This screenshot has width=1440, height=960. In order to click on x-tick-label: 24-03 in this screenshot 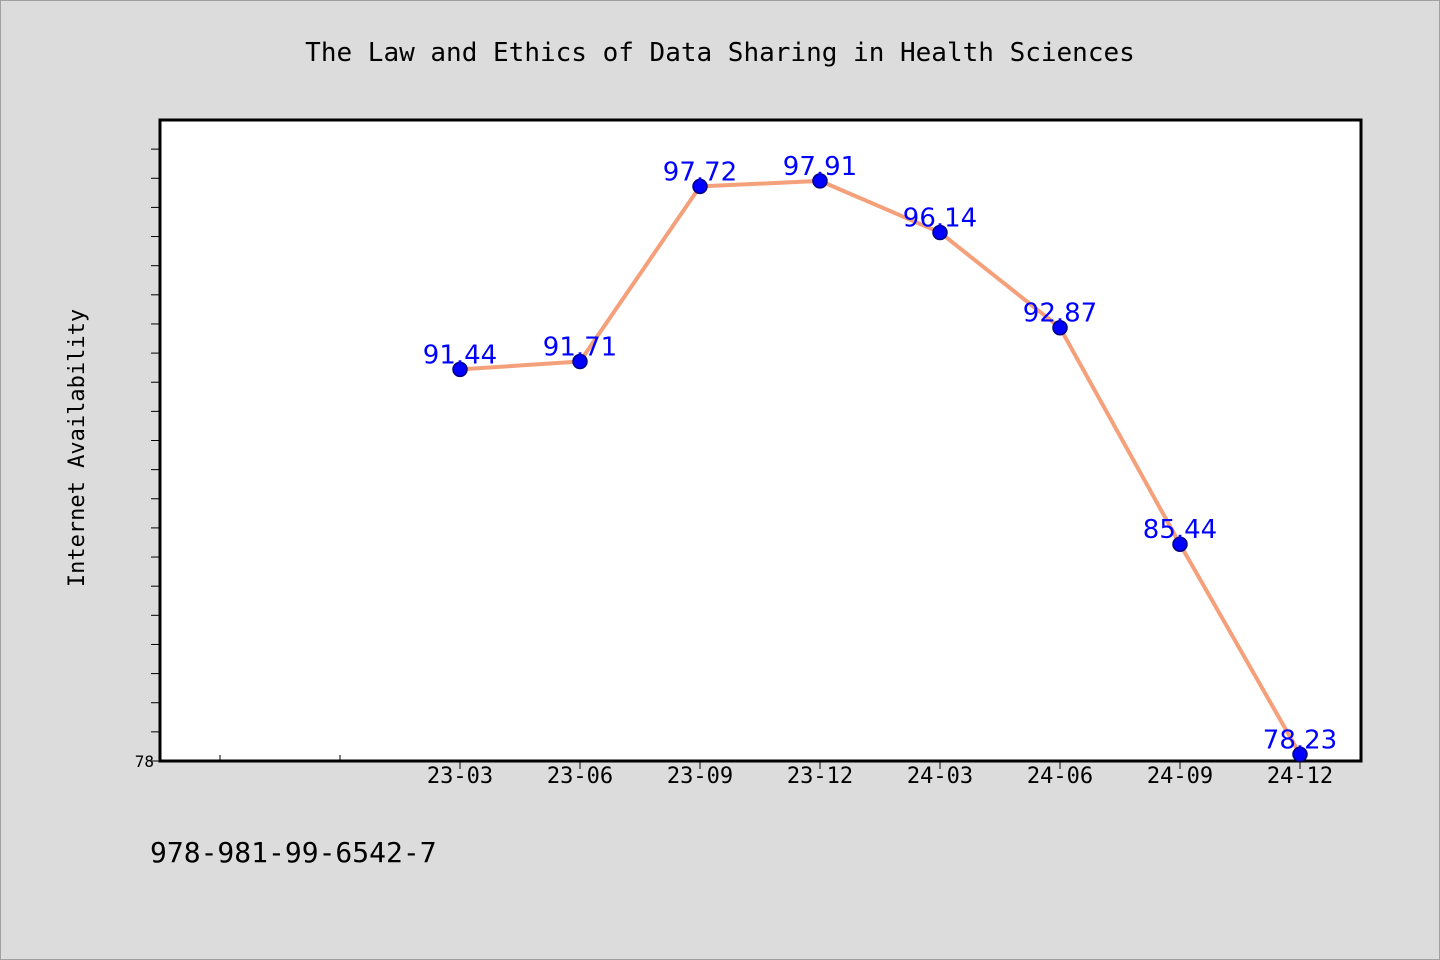, I will do `click(940, 776)`.